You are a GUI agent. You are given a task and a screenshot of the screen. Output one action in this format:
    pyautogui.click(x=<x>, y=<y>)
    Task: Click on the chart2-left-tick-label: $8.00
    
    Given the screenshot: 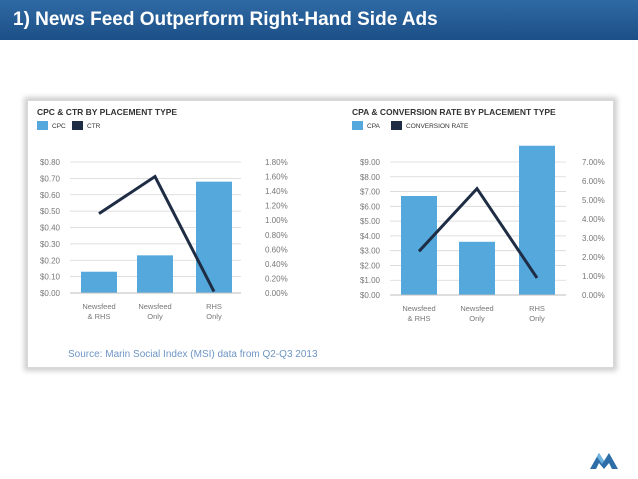 What is the action you would take?
    pyautogui.click(x=370, y=177)
    